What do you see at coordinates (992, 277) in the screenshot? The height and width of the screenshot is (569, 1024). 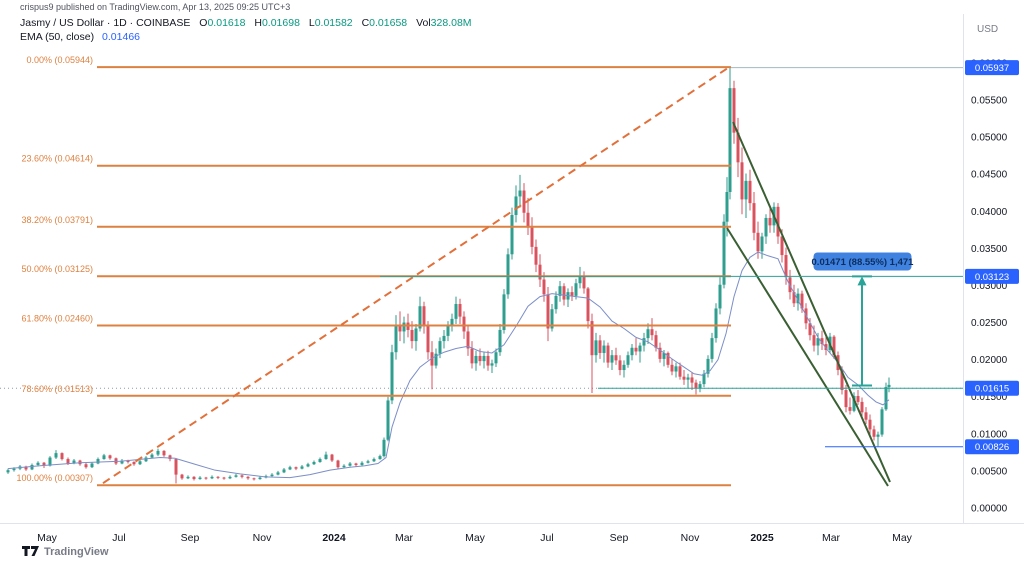 I see `price-badge-text: 0.03123` at bounding box center [992, 277].